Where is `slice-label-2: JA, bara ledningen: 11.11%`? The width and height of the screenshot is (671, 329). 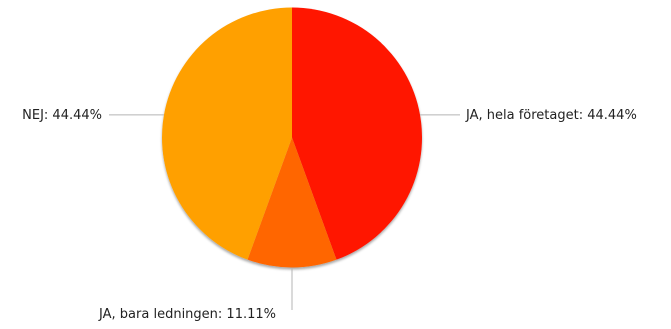 slice-label-2: JA, bara ledningen: 11.11% is located at coordinates (187, 314).